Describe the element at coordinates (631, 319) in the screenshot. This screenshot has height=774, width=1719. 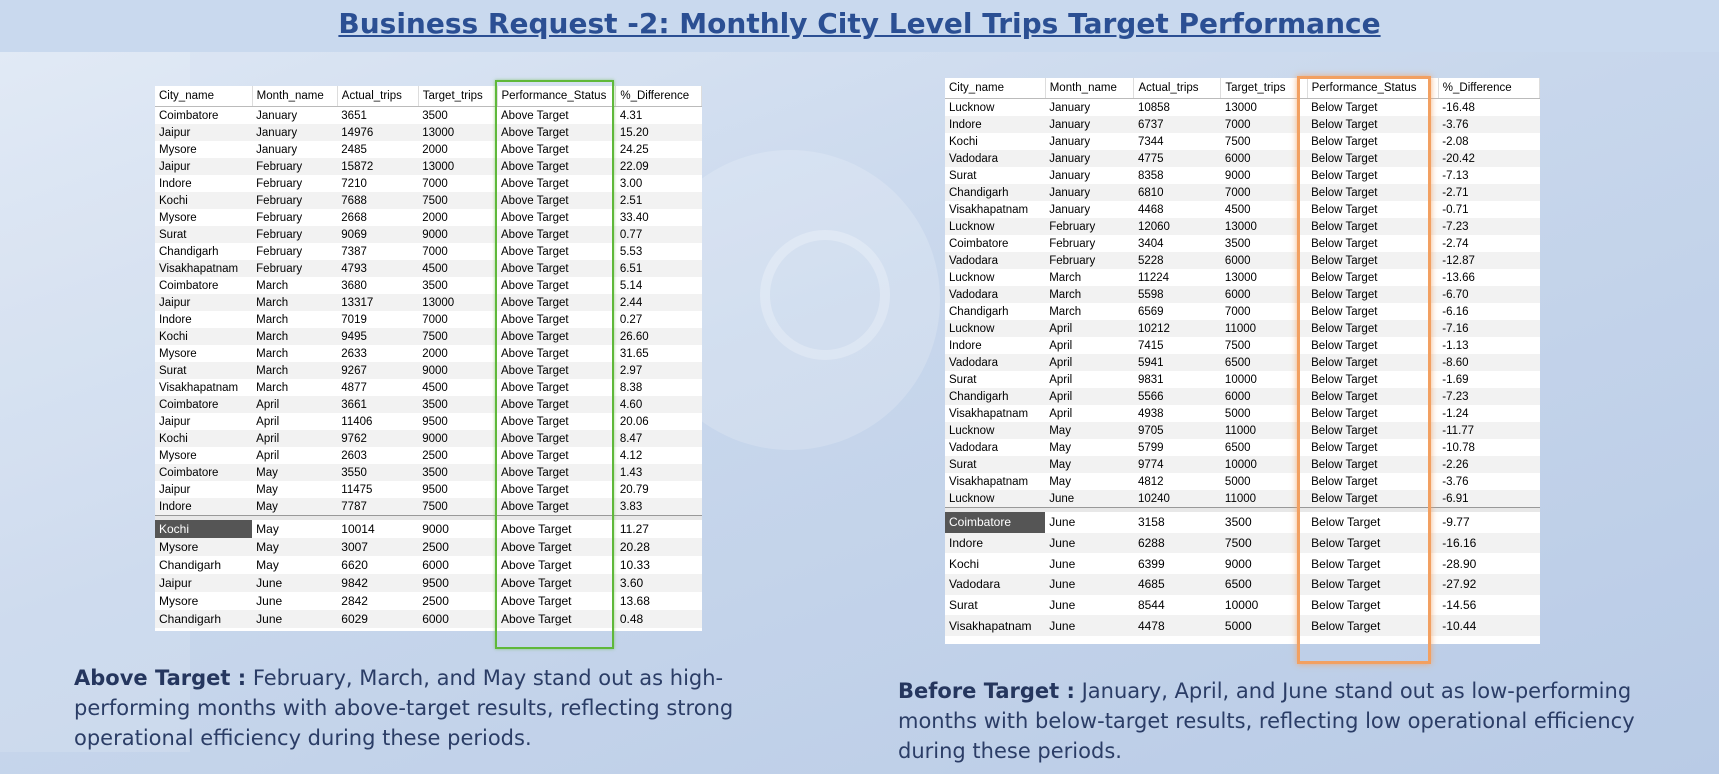
I see `table-cell: 0.27` at that location.